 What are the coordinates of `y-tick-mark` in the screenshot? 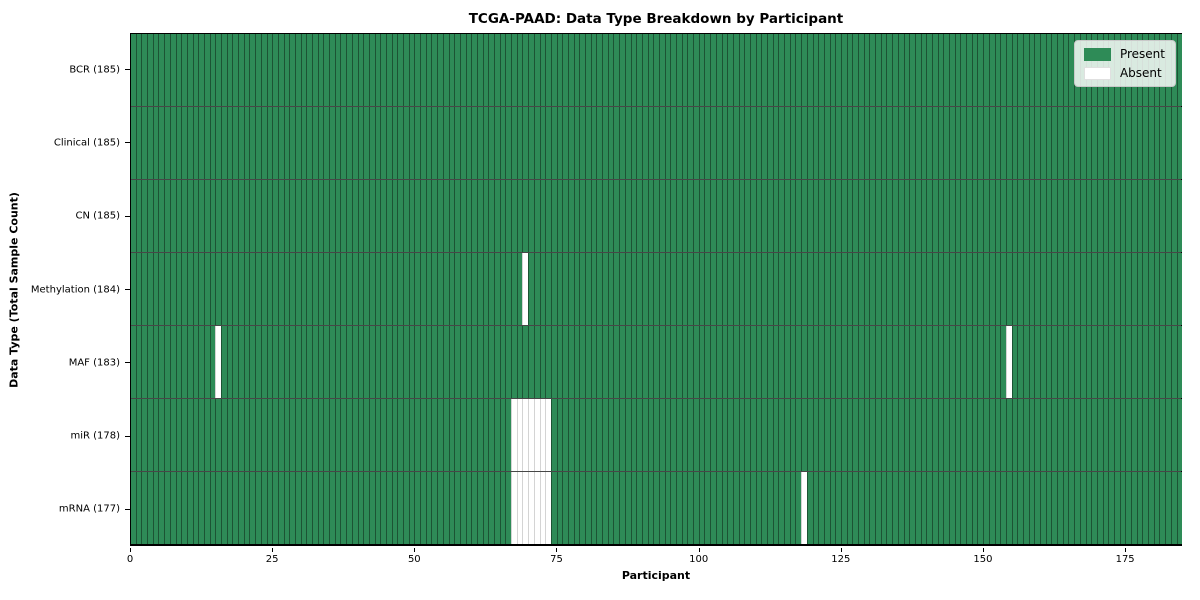 It's located at (127, 70).